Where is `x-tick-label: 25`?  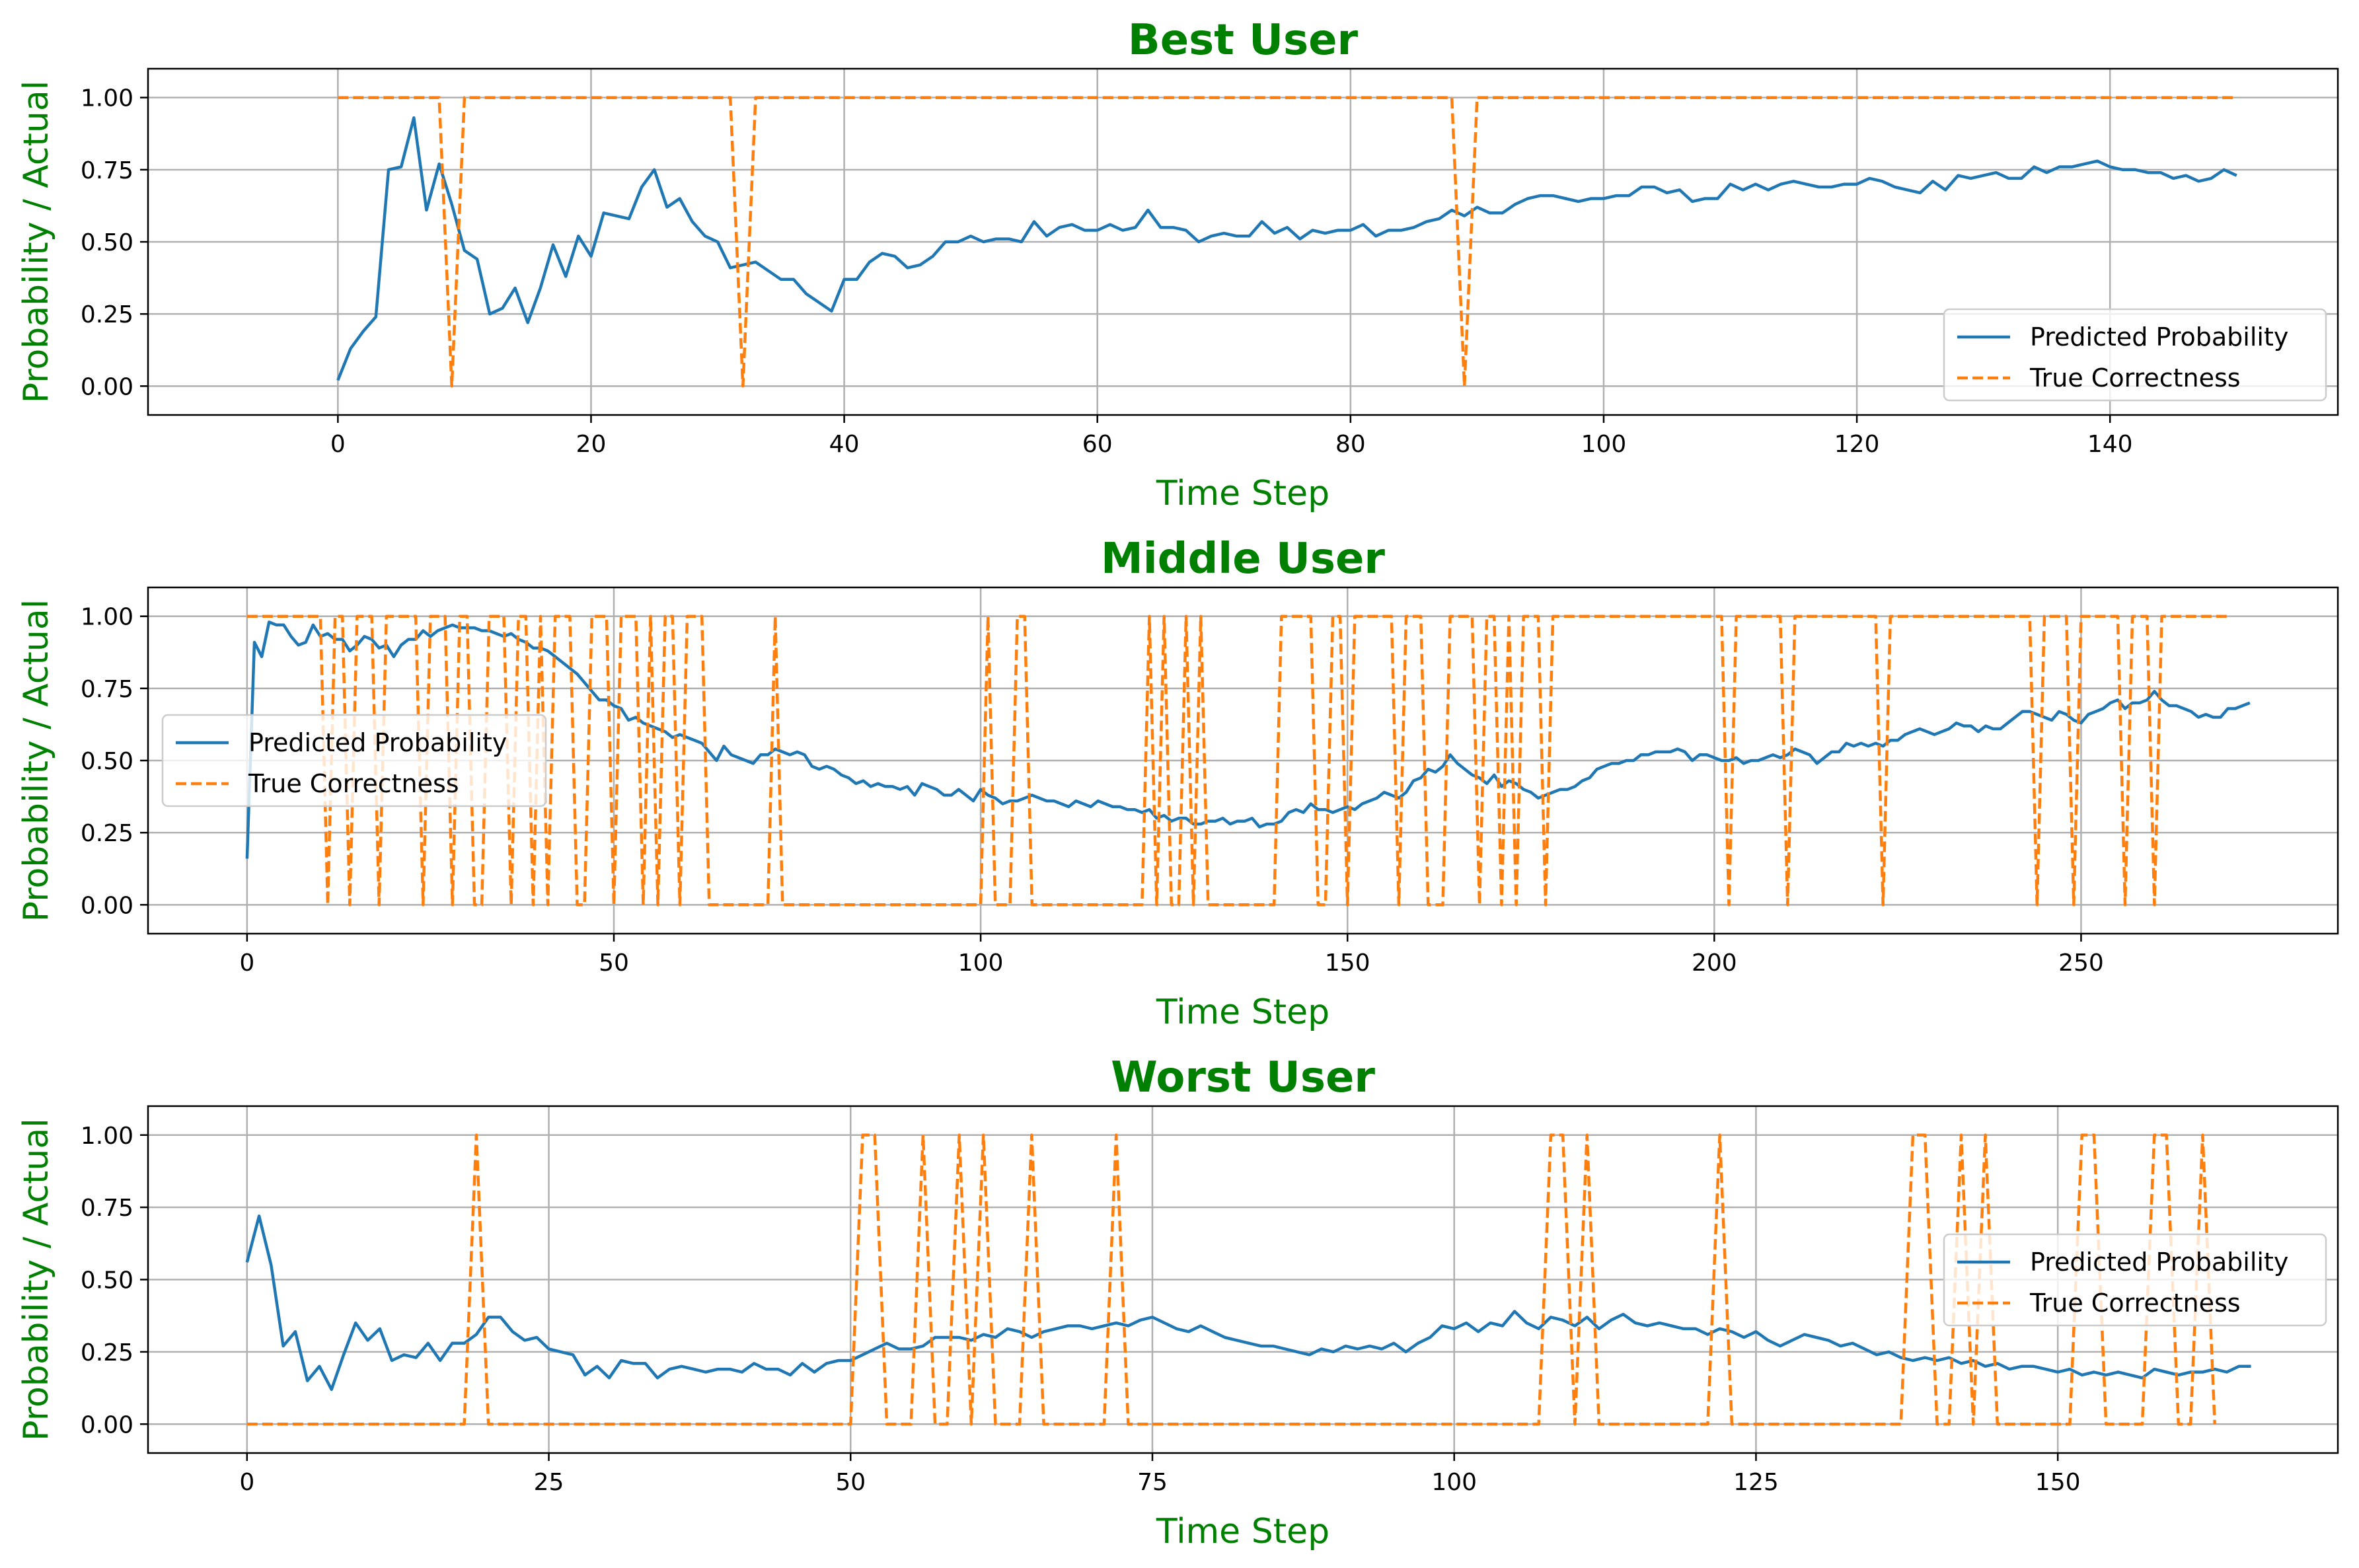 x-tick-label: 25 is located at coordinates (549, 1482).